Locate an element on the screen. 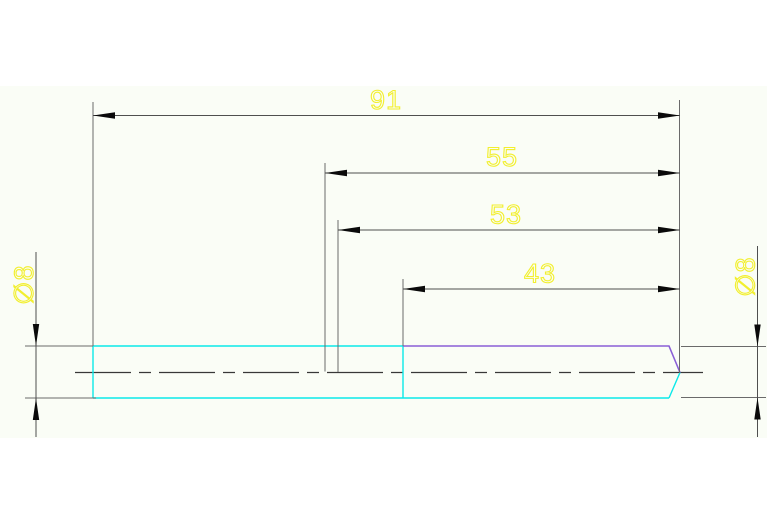  arrow-dia-left-bottom is located at coordinates (36, 409).